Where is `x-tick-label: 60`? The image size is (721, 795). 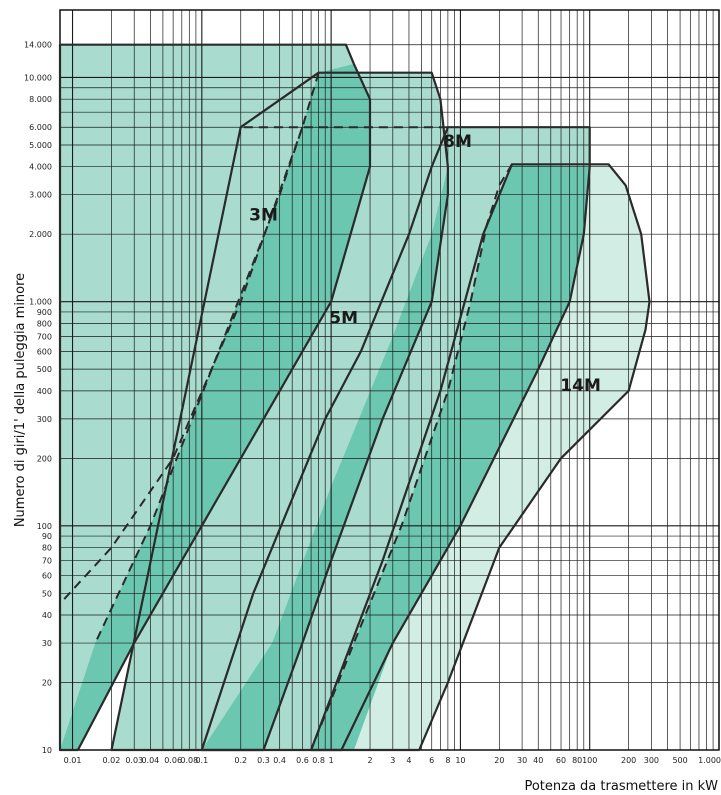 x-tick-label: 60 is located at coordinates (561, 760).